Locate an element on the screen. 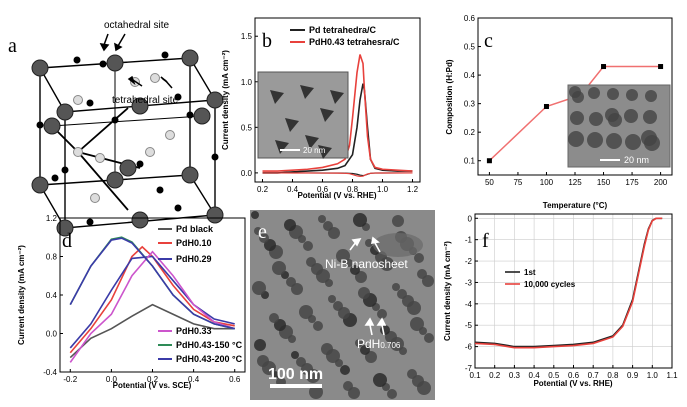 Image resolution: width=687 pixels, height=407 pixels. inset-scale-label-c: 20 nm is located at coordinates (636, 160).